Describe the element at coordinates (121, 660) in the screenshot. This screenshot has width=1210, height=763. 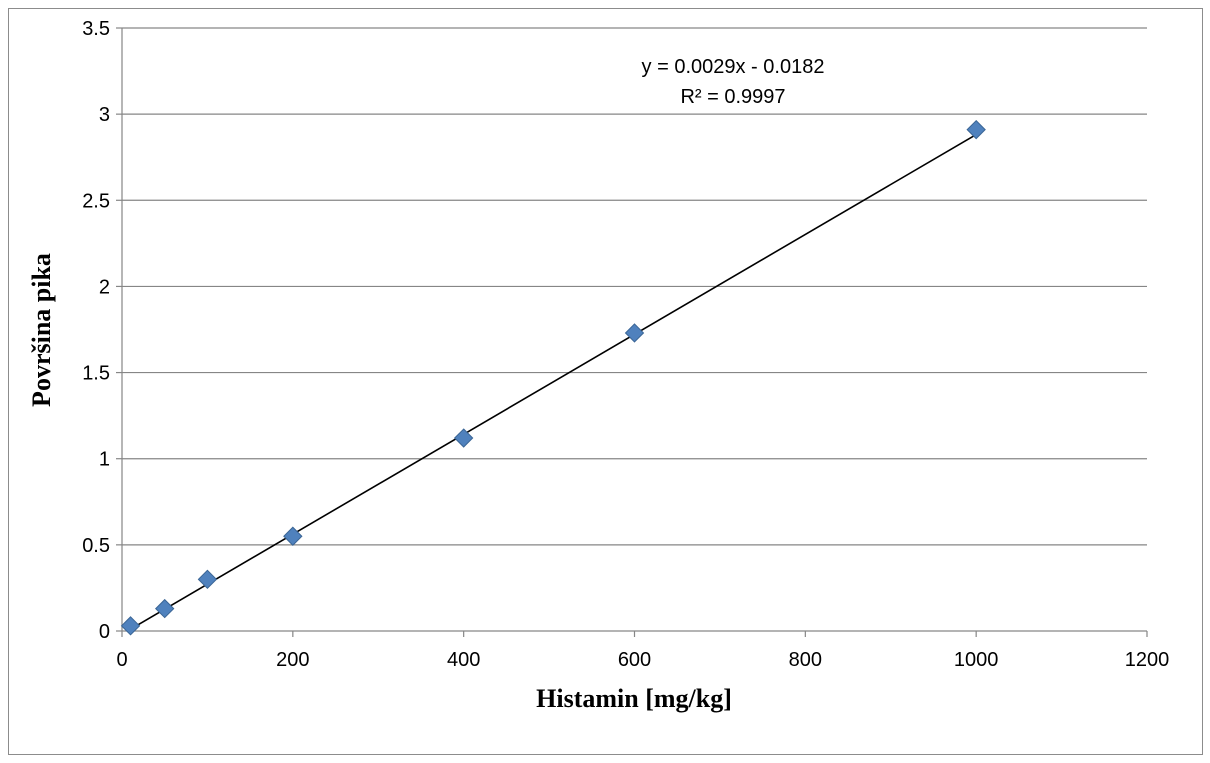
I see `x-tick-label: 0` at that location.